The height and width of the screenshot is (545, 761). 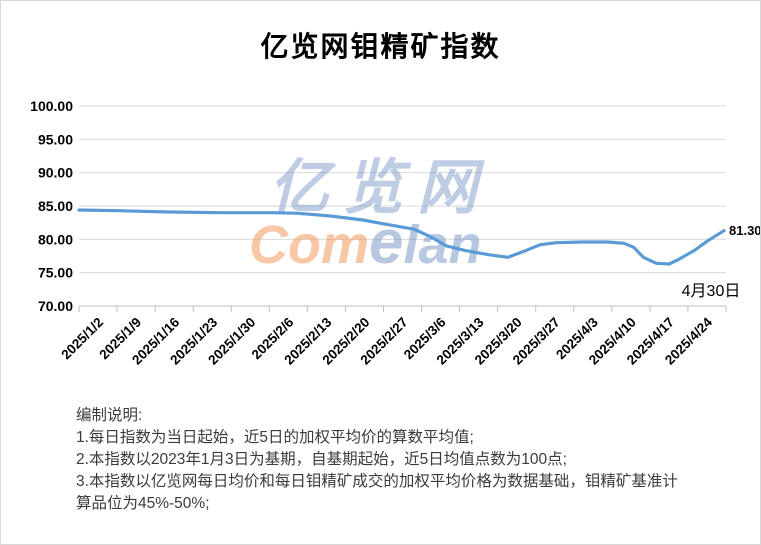 What do you see at coordinates (745, 230) in the screenshot?
I see `end-value-label: 81.30` at bounding box center [745, 230].